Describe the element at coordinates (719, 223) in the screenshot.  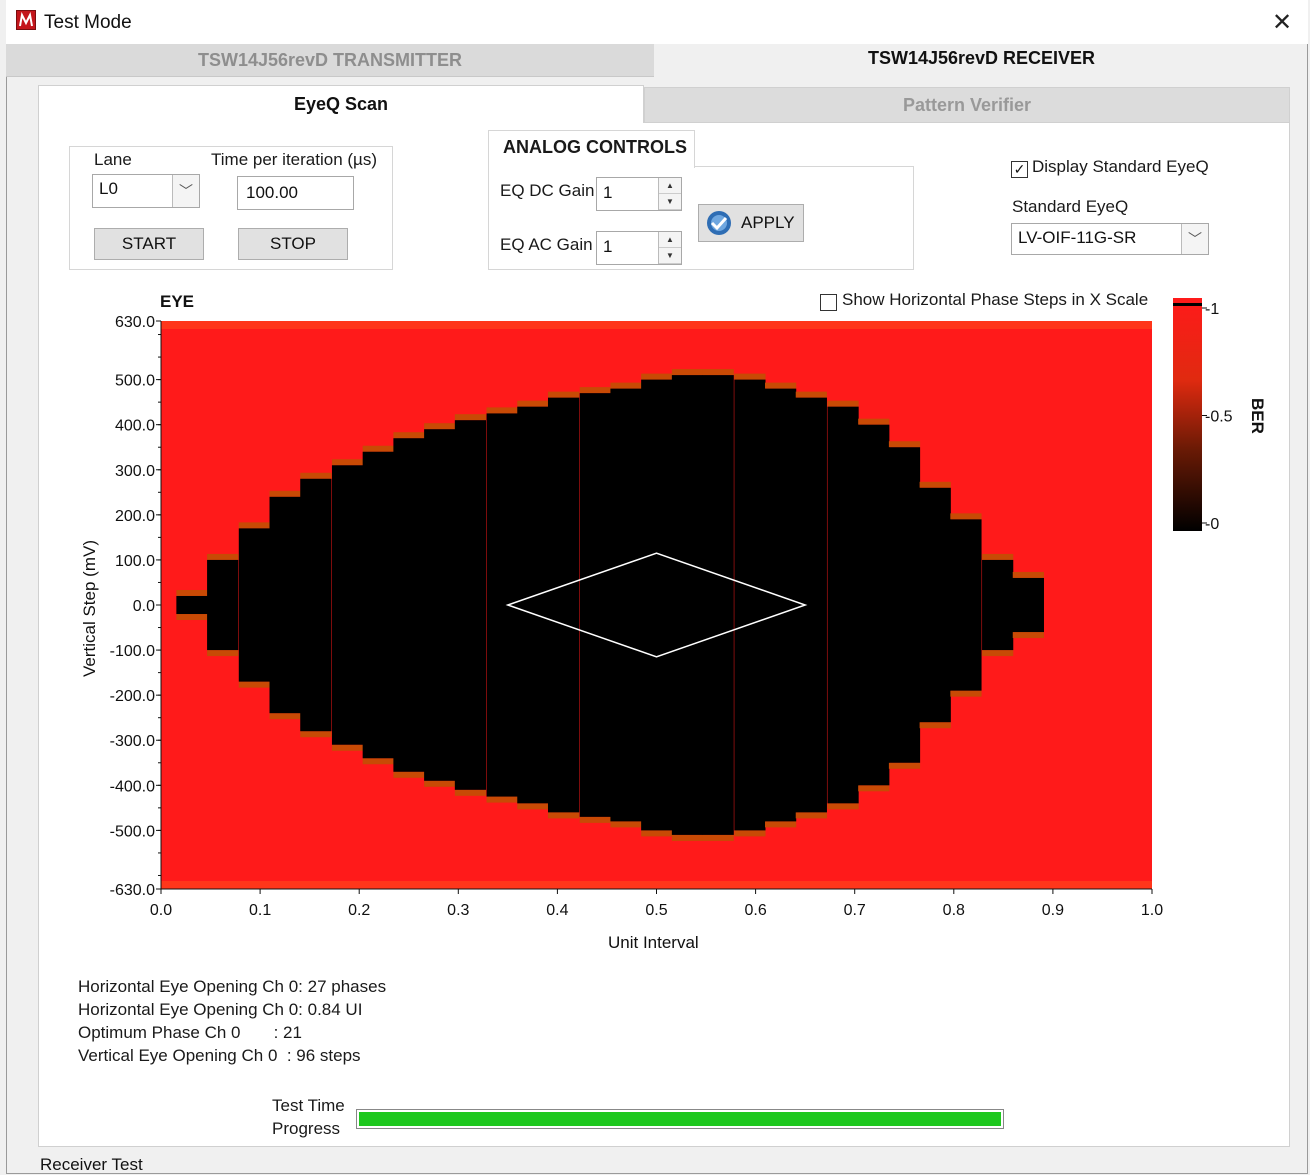
I see `apply-icon` at that location.